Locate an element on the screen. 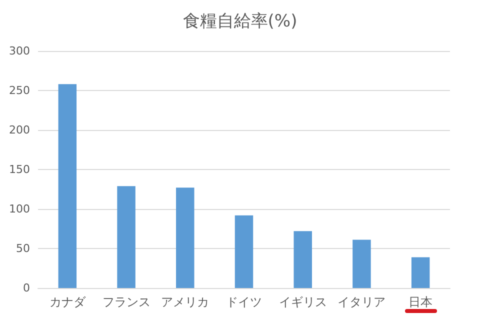 This screenshot has height=322, width=480. x-tick-label: ドイツ is located at coordinates (244, 302).